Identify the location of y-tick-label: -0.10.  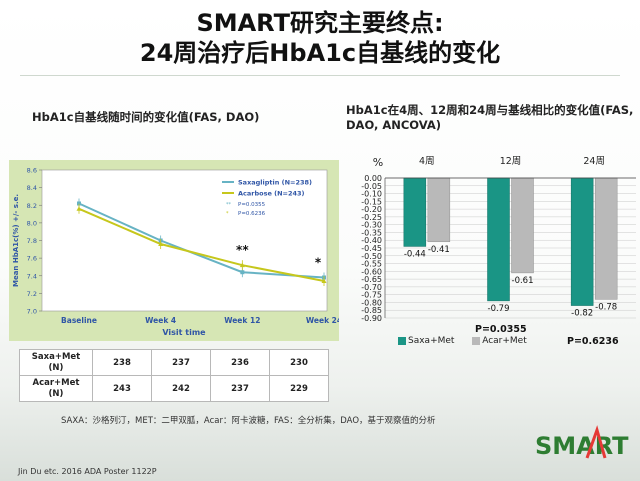
(371, 194).